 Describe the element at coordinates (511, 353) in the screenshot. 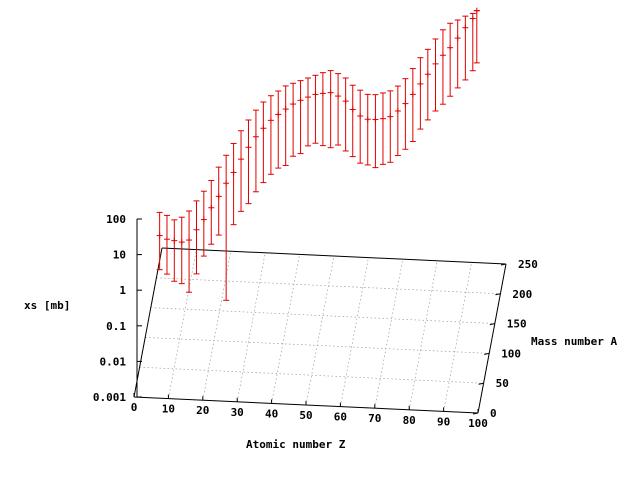

I see `y-tick-label: 100` at that location.